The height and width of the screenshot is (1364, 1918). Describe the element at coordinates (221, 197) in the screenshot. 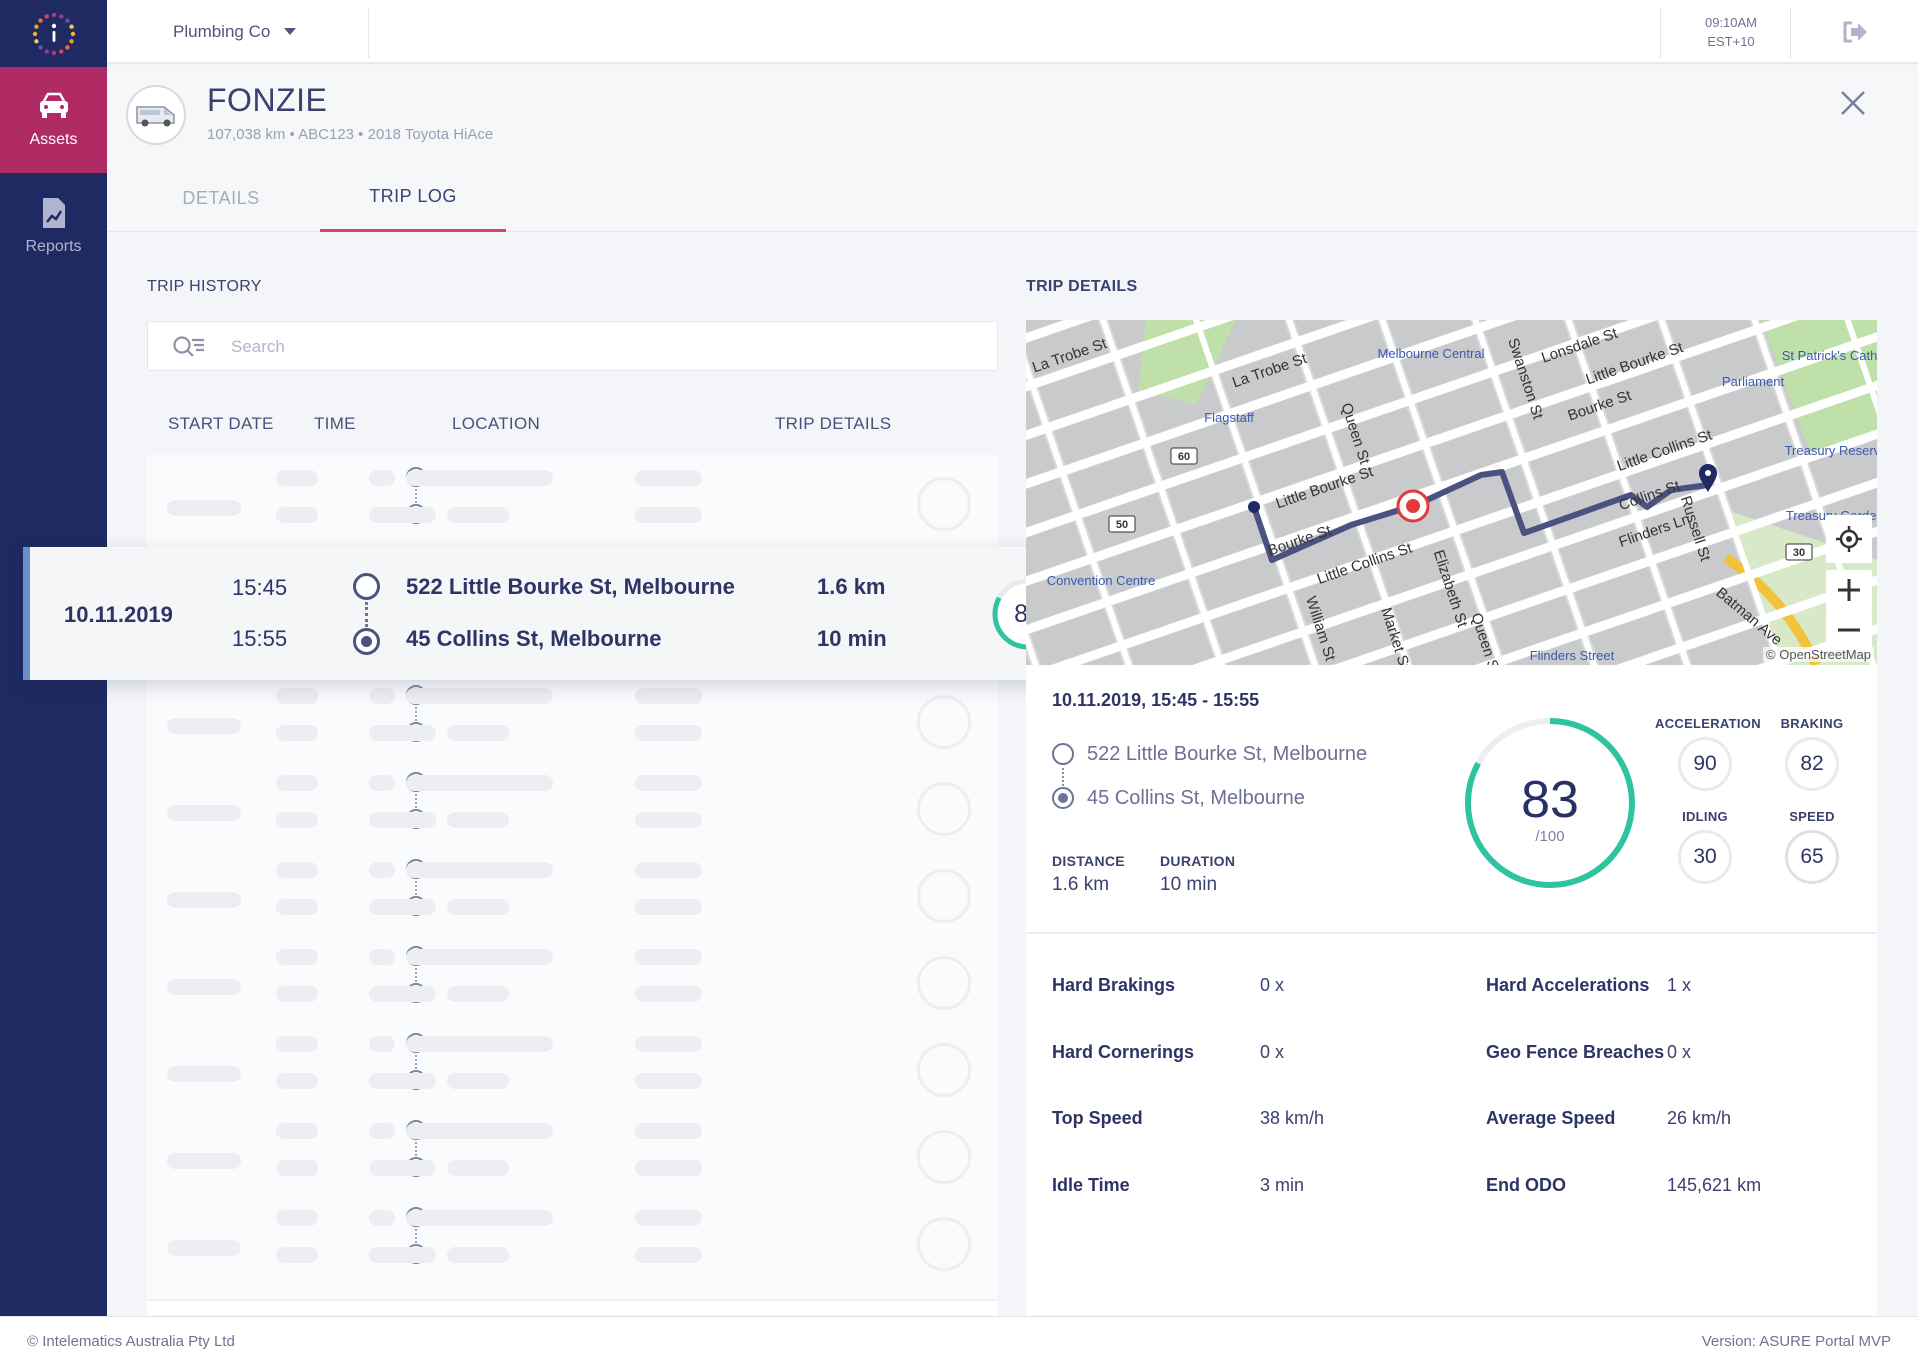

I see `tab-details: DETAILS` at that location.